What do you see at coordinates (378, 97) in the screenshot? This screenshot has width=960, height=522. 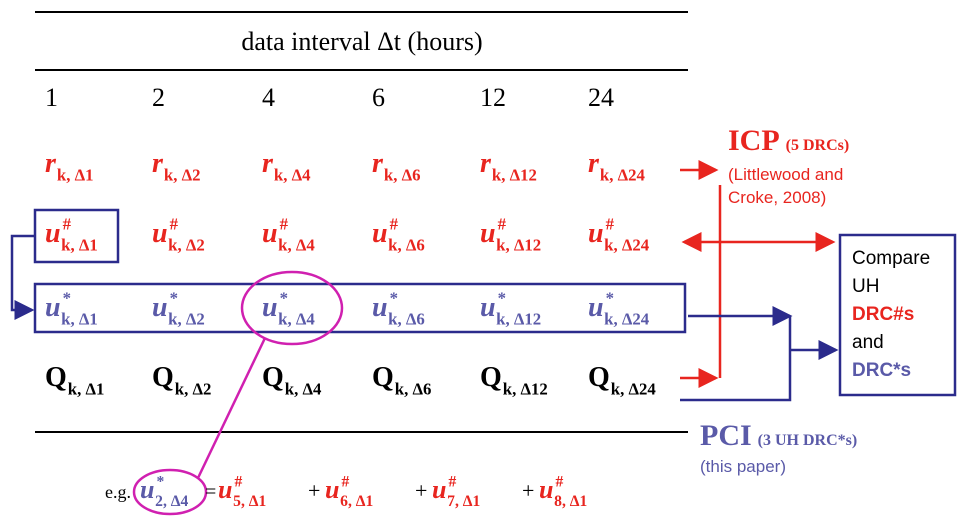 I see `column-label: 6` at bounding box center [378, 97].